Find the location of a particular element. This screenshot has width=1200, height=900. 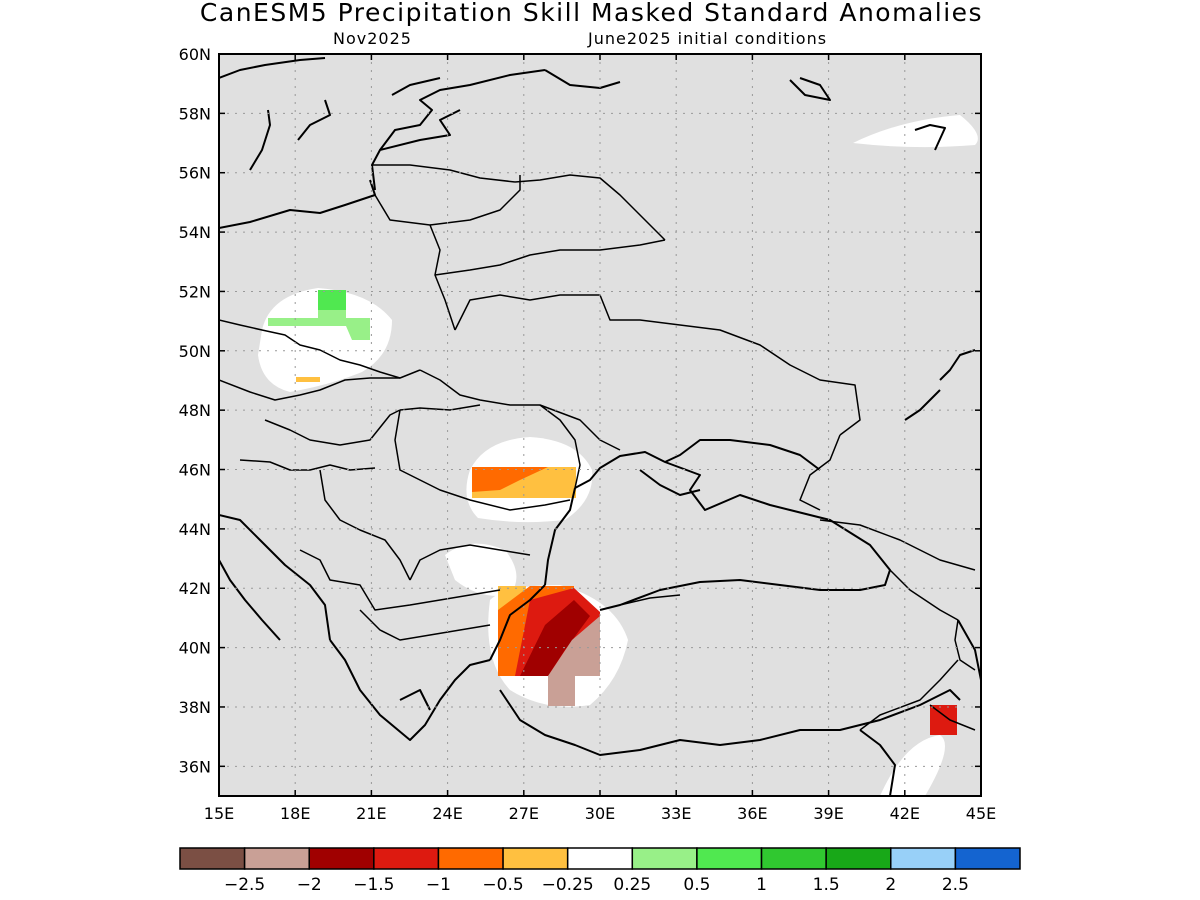

anomaly-cell-romania-orange is located at coordinates (510, 479).